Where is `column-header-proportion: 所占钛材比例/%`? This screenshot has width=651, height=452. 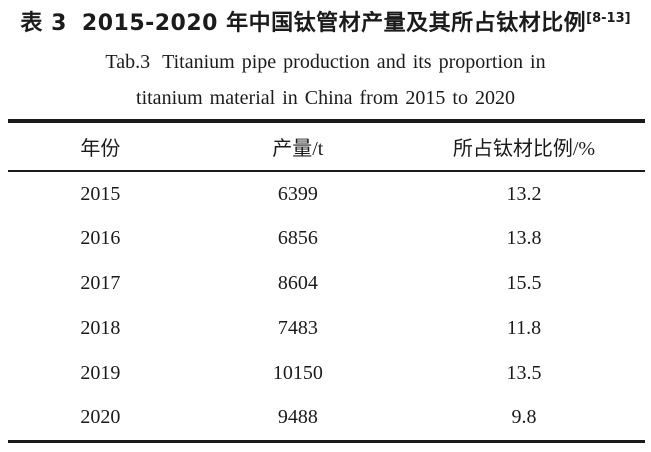
column-header-proportion: 所占钛材比例/% is located at coordinates (524, 149).